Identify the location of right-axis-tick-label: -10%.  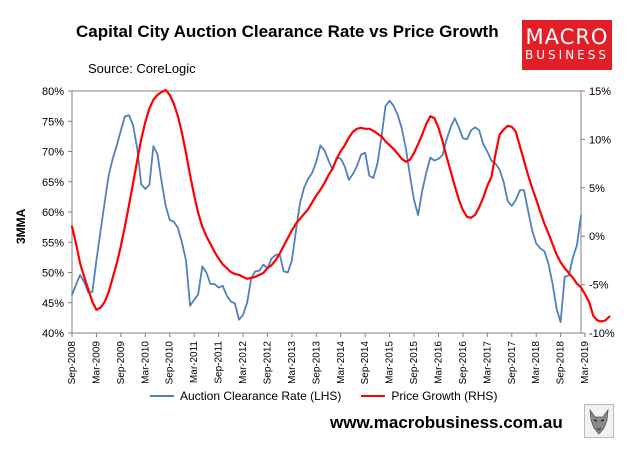
(602, 334).